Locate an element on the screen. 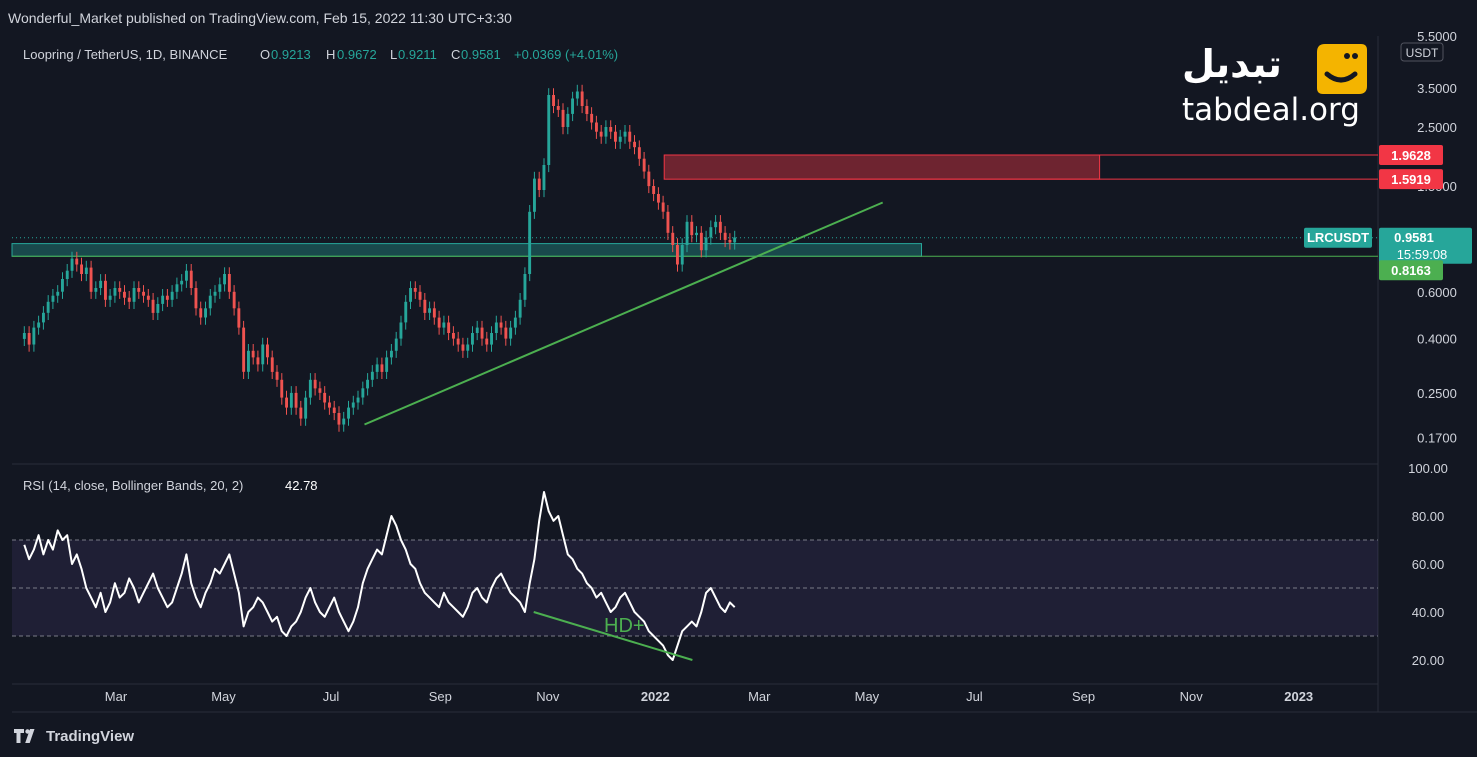 This screenshot has width=1477, height=757. support-zone is located at coordinates (466, 250).